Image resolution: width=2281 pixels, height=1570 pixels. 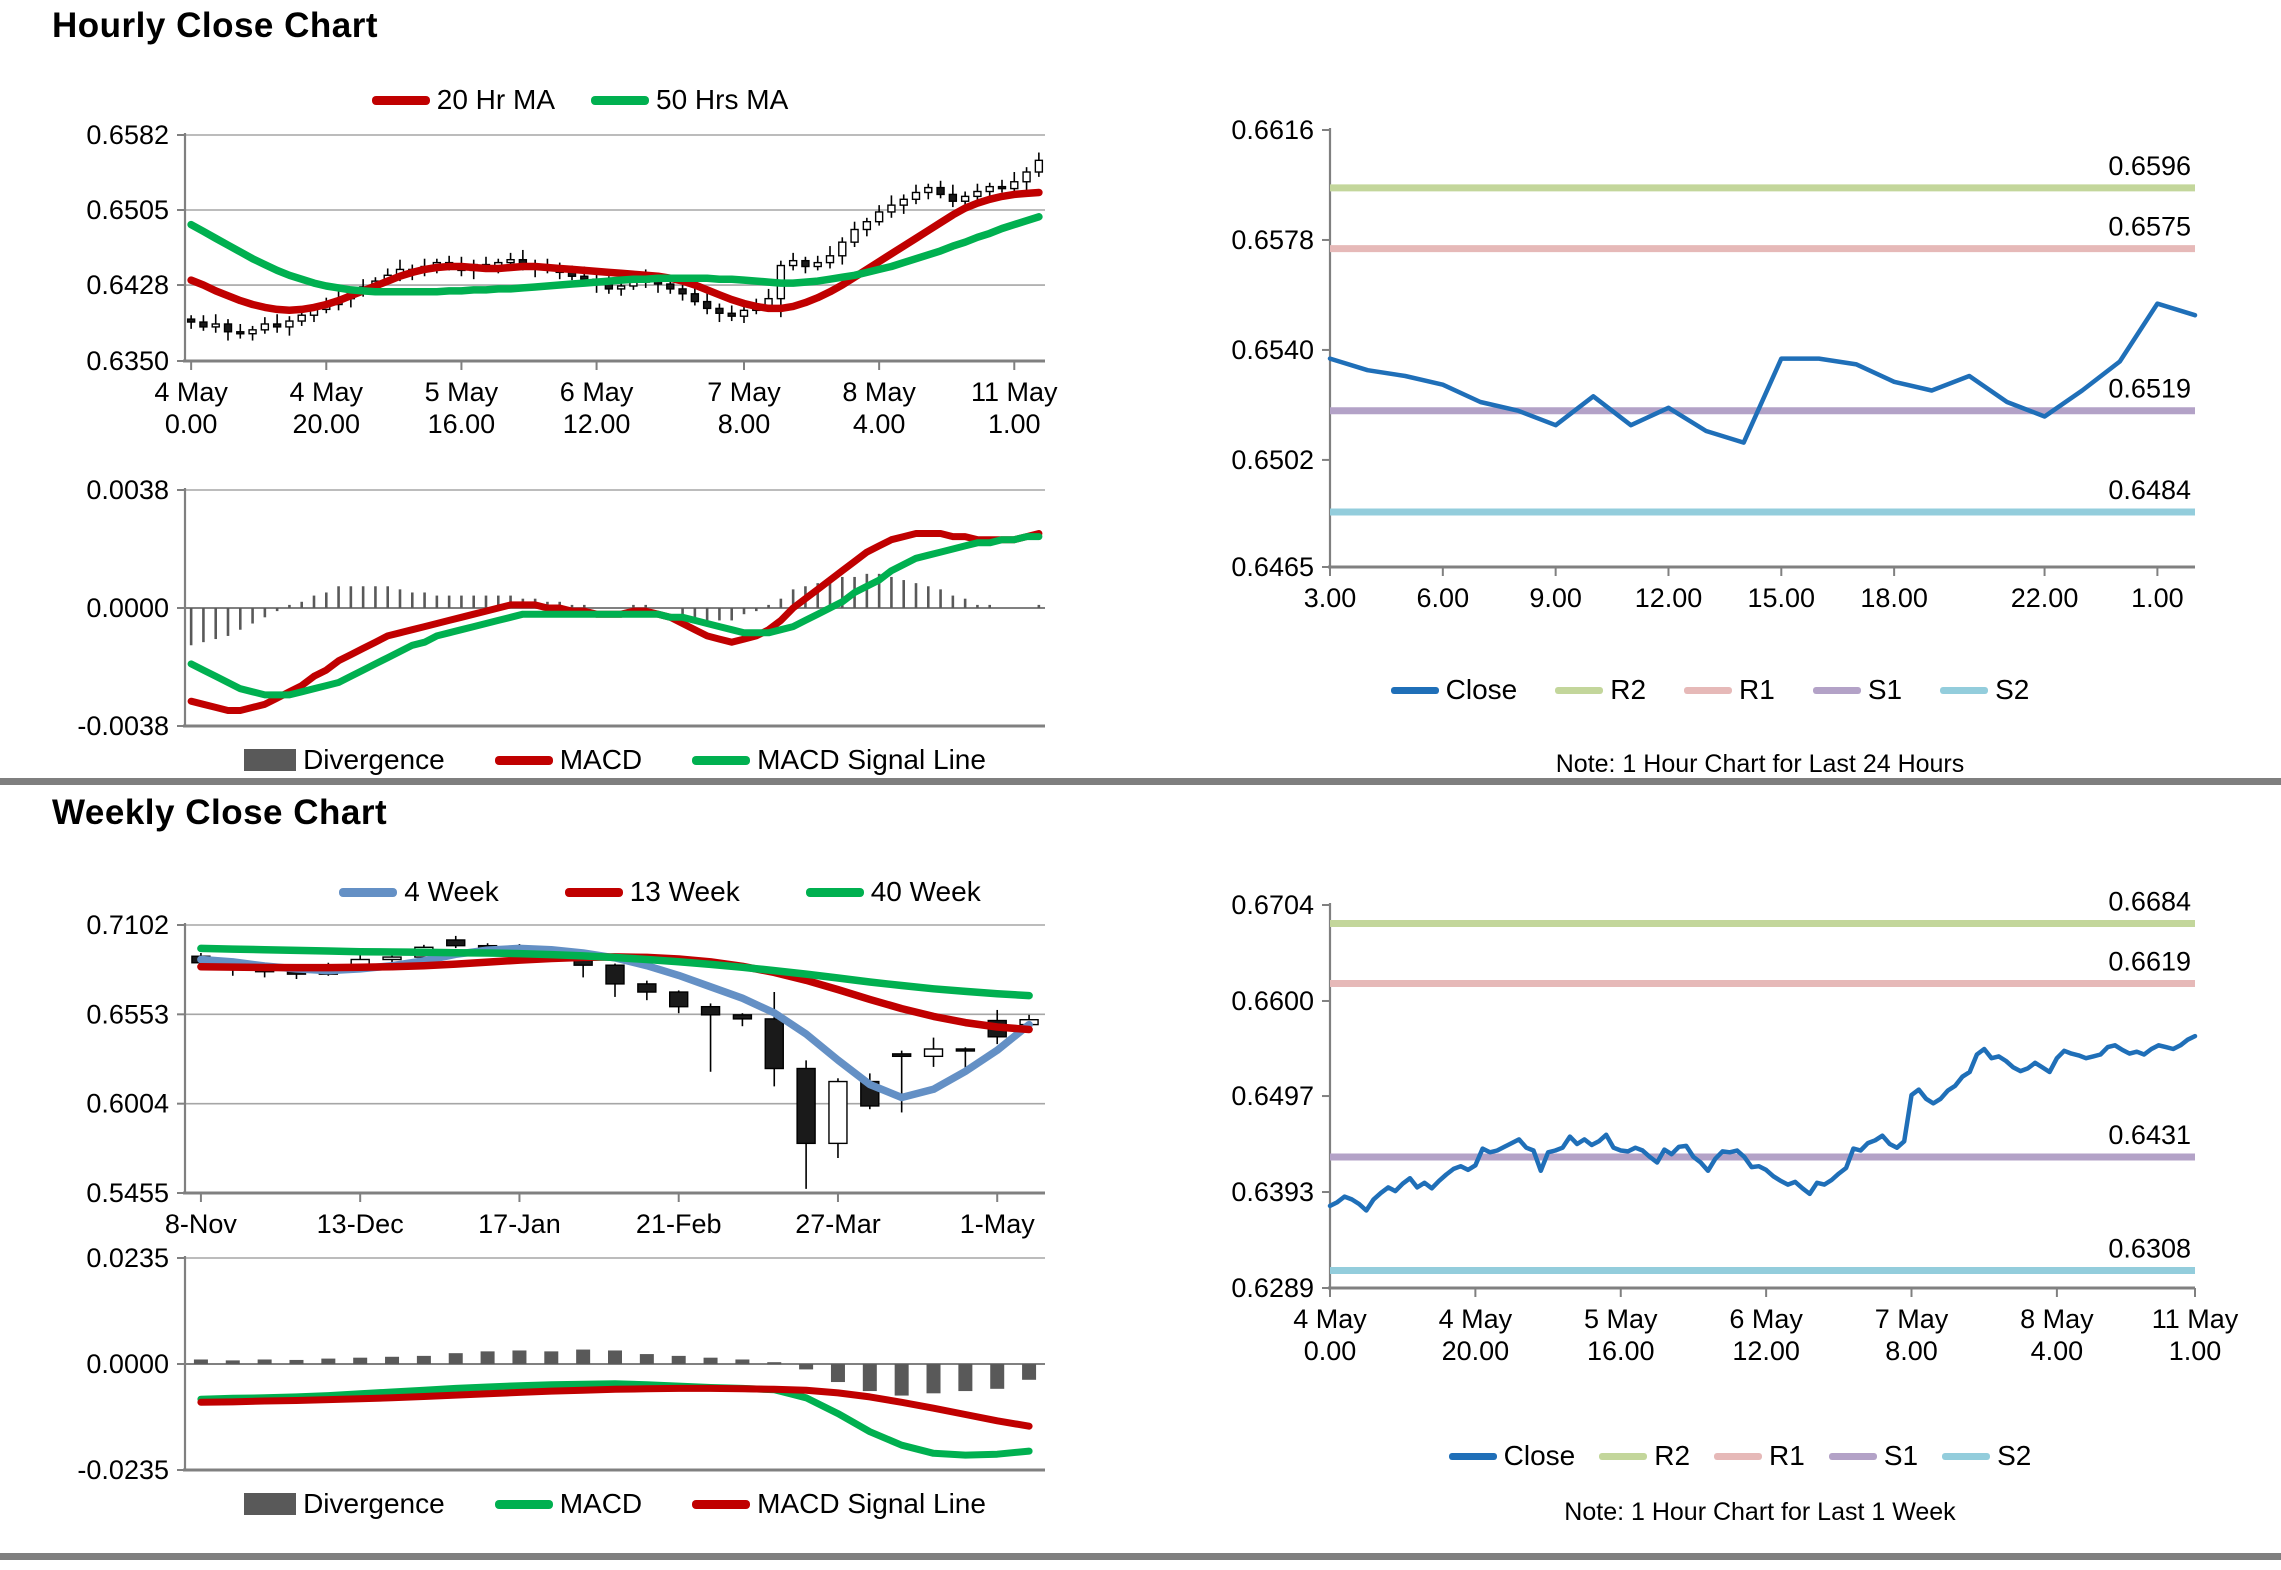 What do you see at coordinates (2149, 1248) in the screenshot?
I see `weekly-pivot-level-label-s2: 0.6308` at bounding box center [2149, 1248].